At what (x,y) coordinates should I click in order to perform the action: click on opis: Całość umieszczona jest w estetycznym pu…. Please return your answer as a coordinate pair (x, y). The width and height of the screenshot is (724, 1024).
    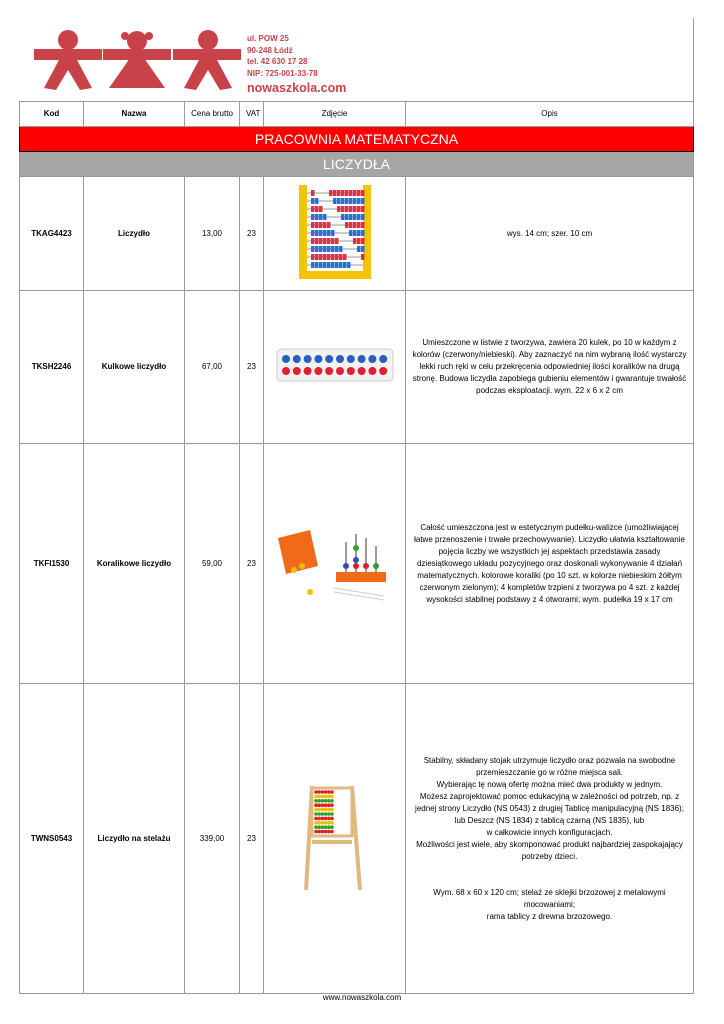
    Looking at the image, I should click on (549, 563).